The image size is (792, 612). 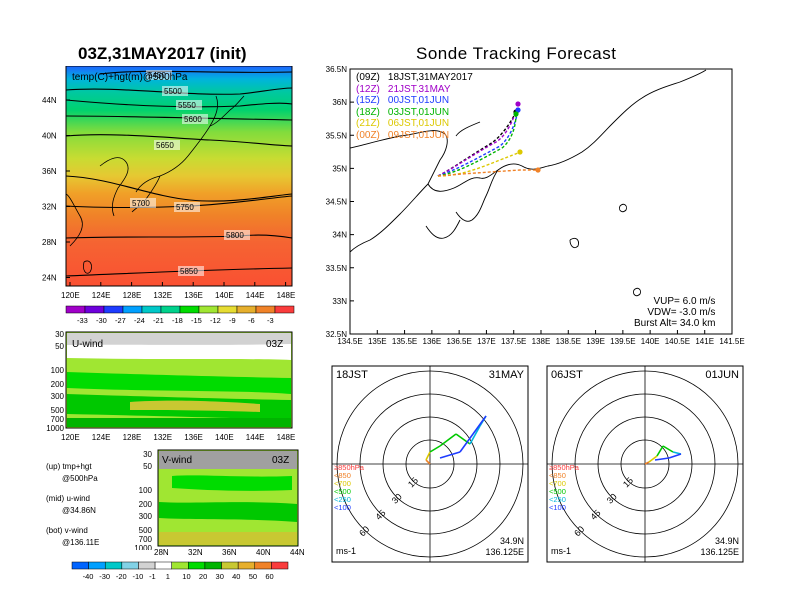 I want to click on tracking-lon-tick: 136.5E, so click(x=458, y=341).